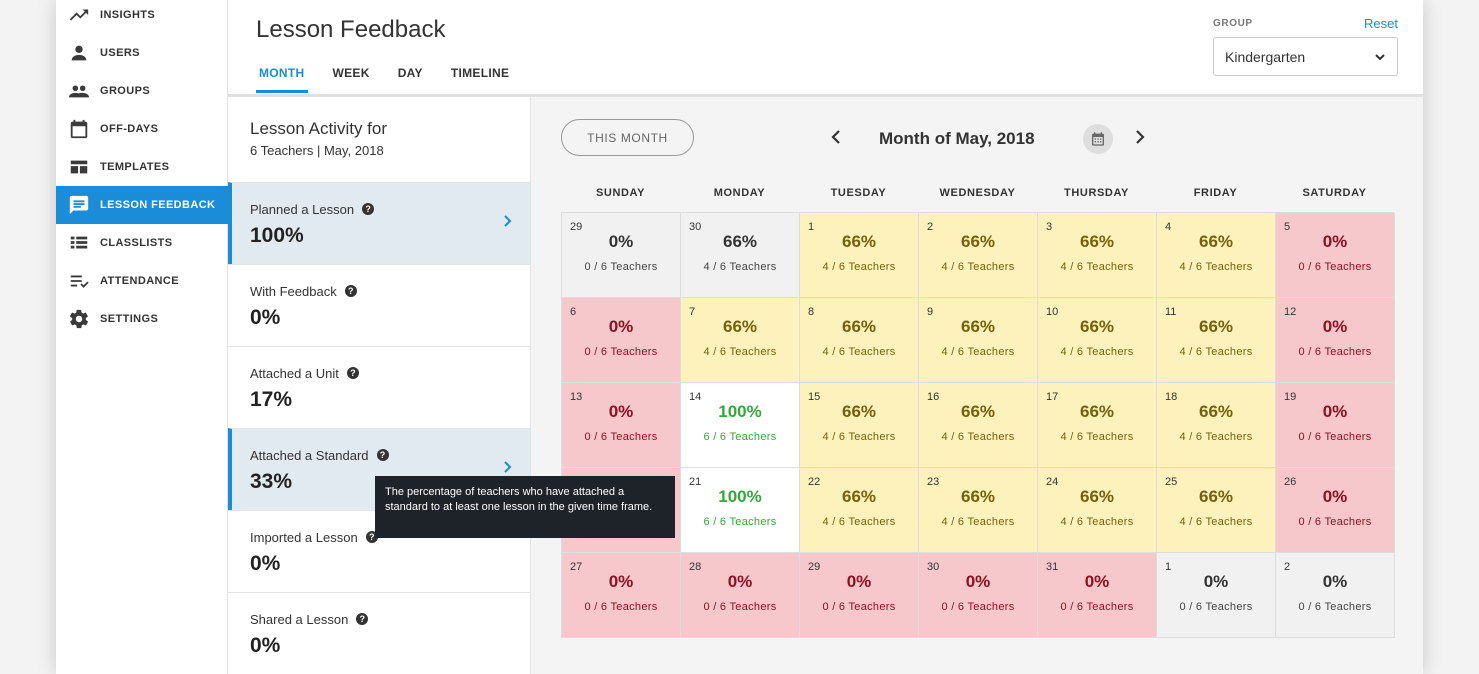  What do you see at coordinates (978, 595) in the screenshot?
I see `calendar-day-cell: 30 0% 0 / 6 Teachers` at bounding box center [978, 595].